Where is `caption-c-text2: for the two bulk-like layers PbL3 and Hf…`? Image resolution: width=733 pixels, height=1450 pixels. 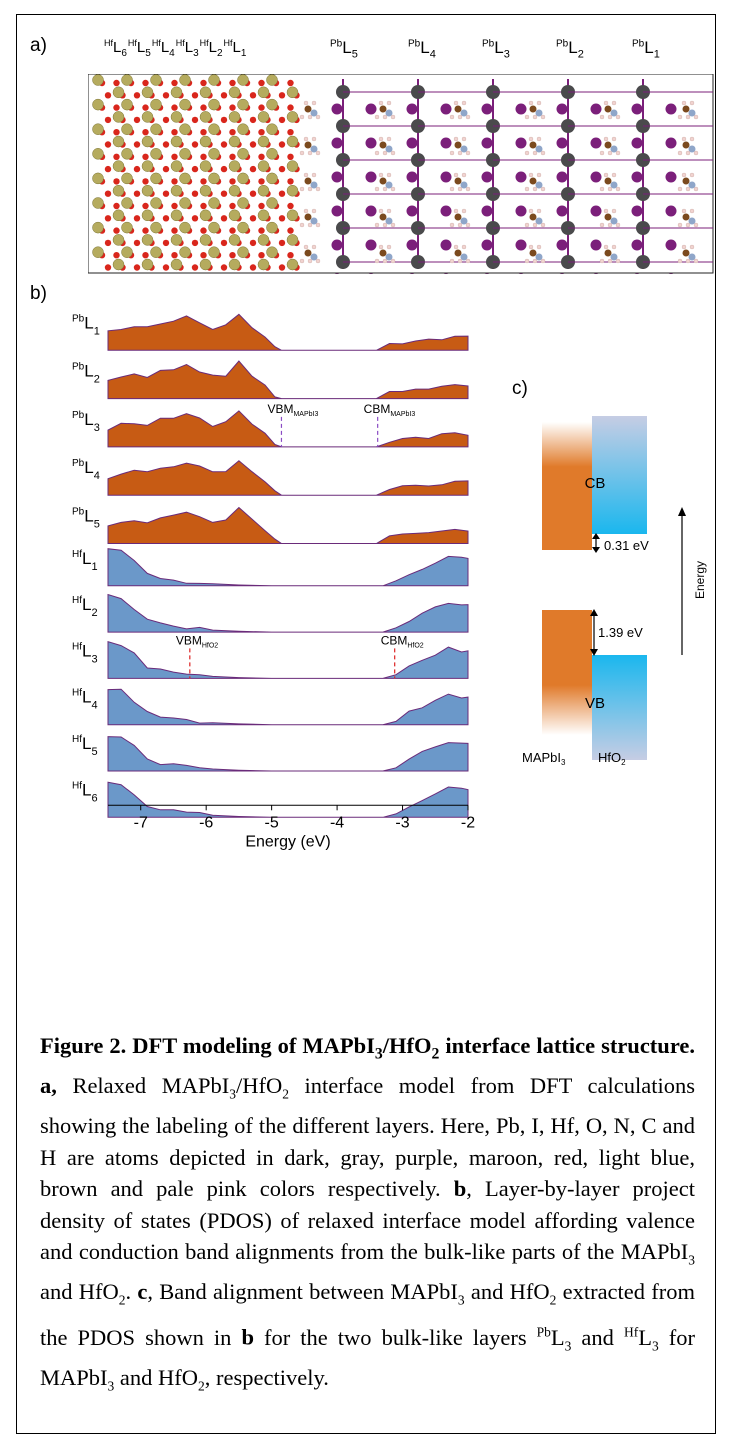
caption-c-text2: for the two bulk-like layers PbL3 and Hf… is located at coordinates (367, 1358).